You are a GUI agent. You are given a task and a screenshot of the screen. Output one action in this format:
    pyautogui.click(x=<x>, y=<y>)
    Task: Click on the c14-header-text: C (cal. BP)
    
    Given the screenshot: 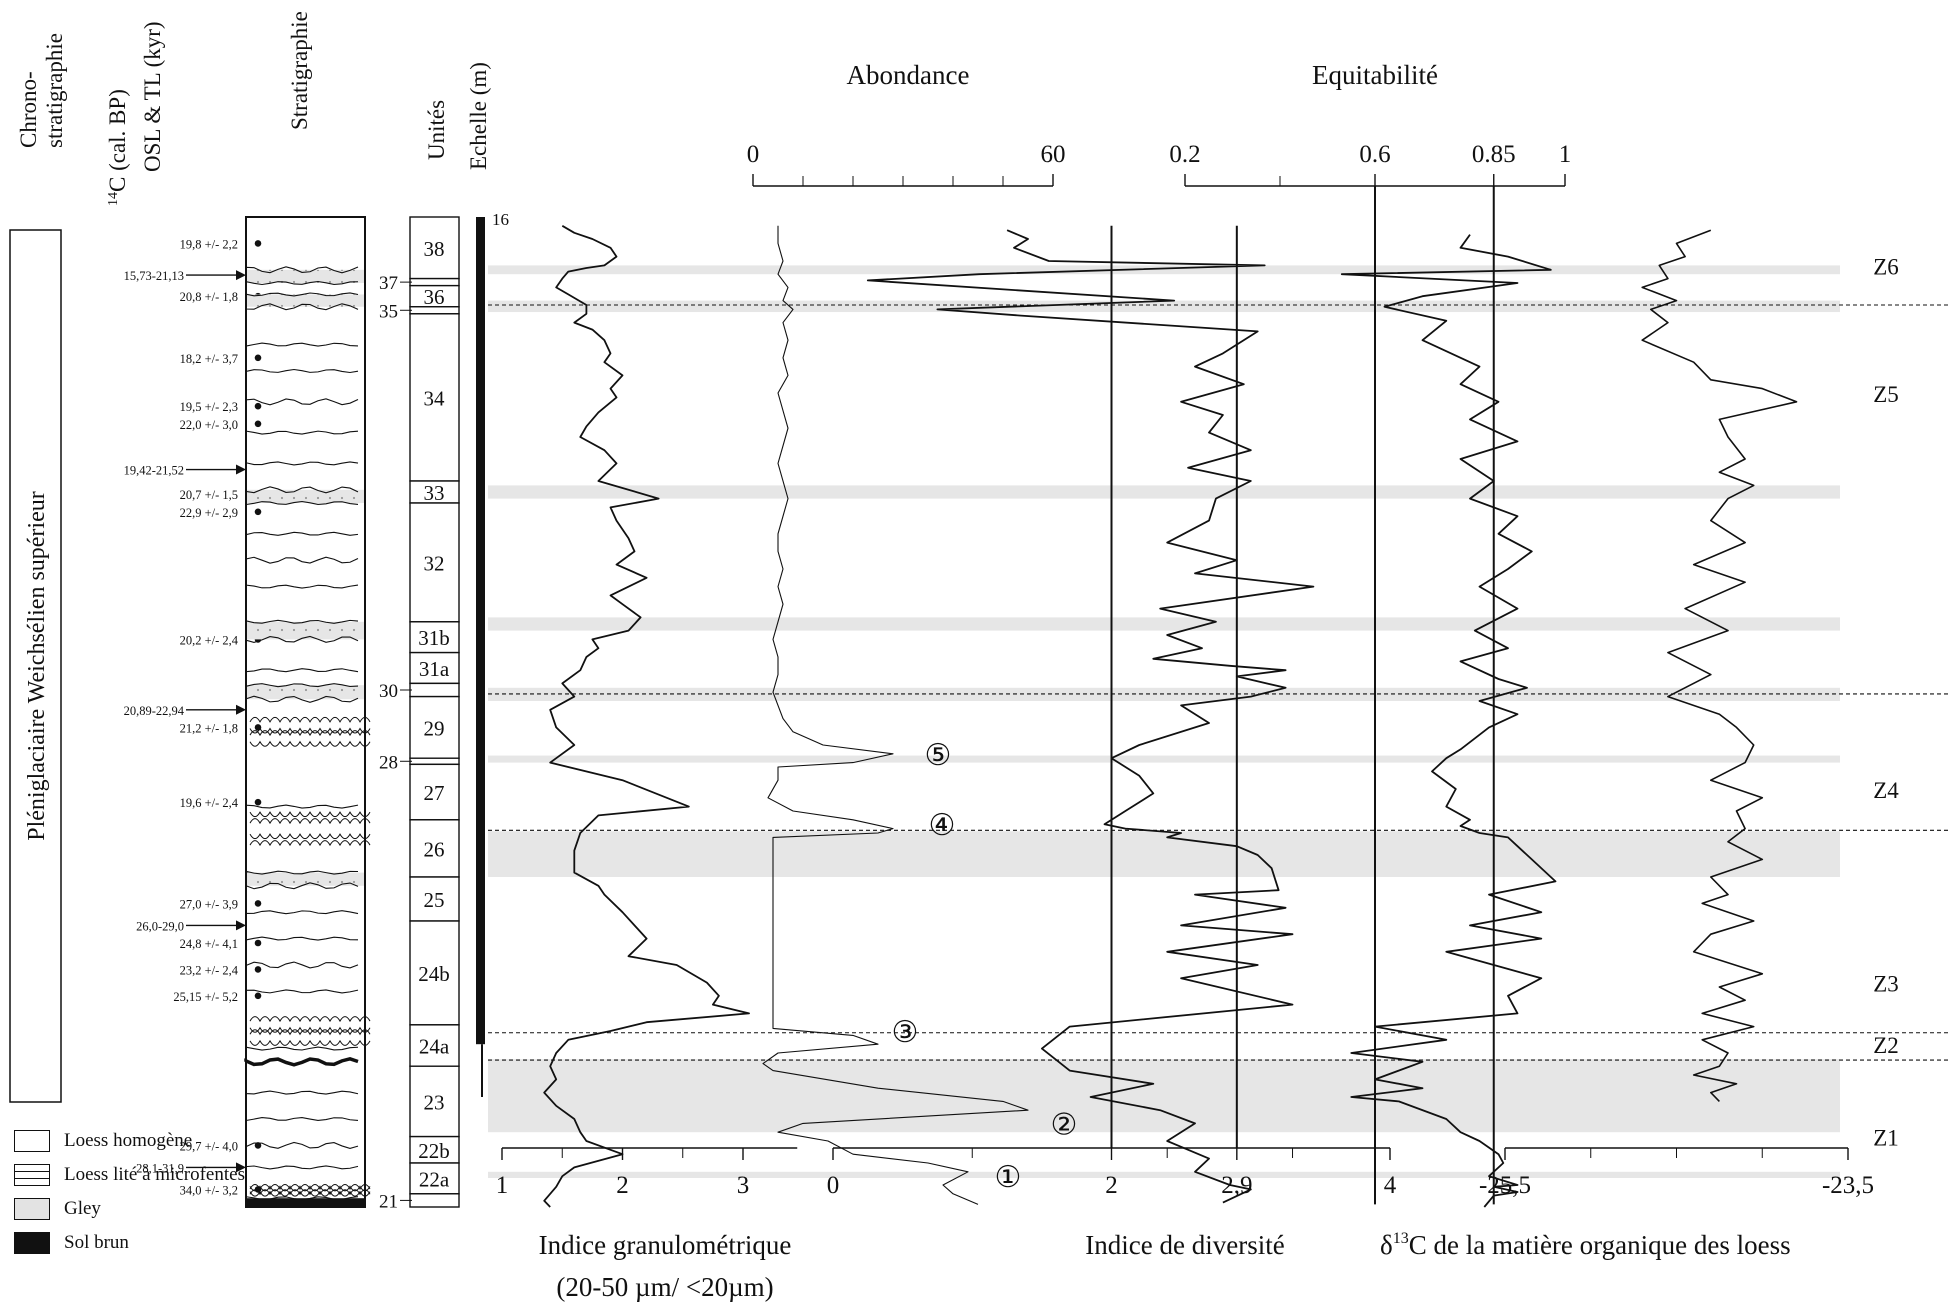 What is the action you would take?
    pyautogui.click(x=117, y=140)
    